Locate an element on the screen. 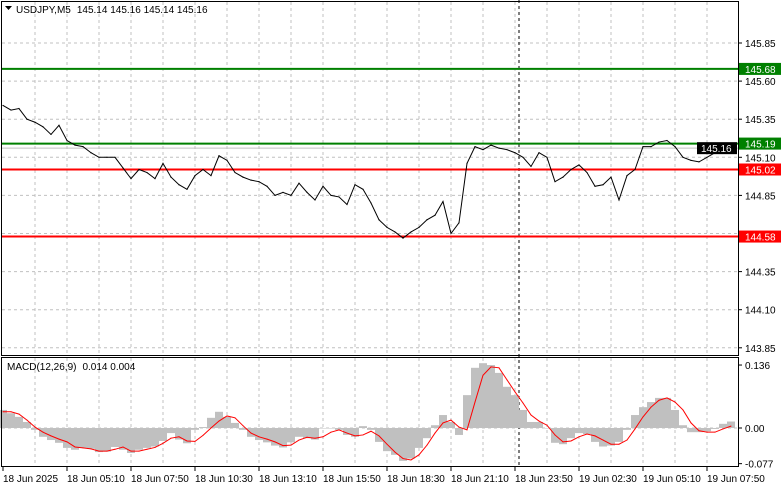  macd-tick-label: -0.077 is located at coordinates (759, 465).